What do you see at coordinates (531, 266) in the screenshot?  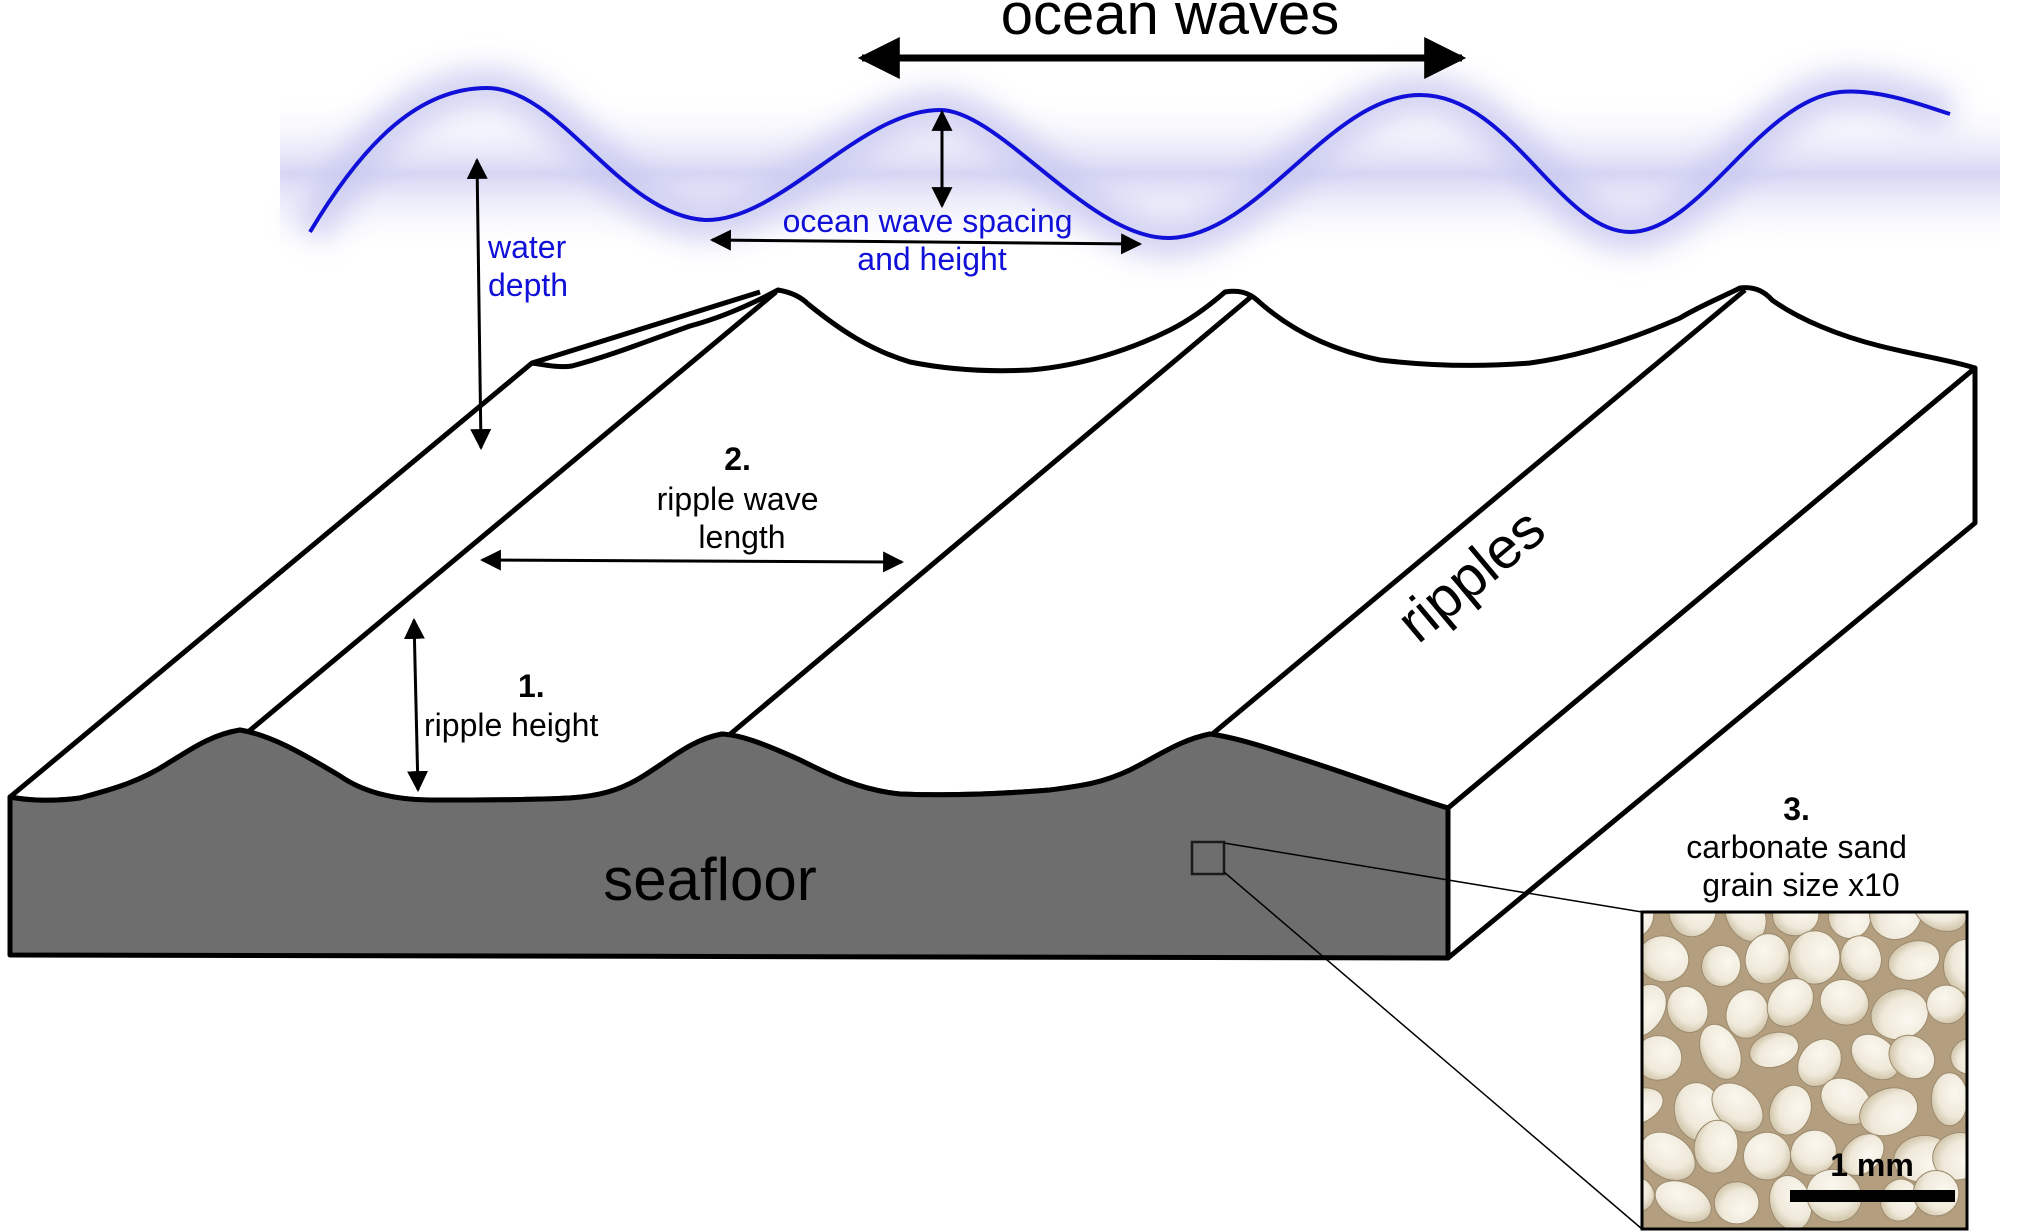 I see `water-depth-label: water depth` at bounding box center [531, 266].